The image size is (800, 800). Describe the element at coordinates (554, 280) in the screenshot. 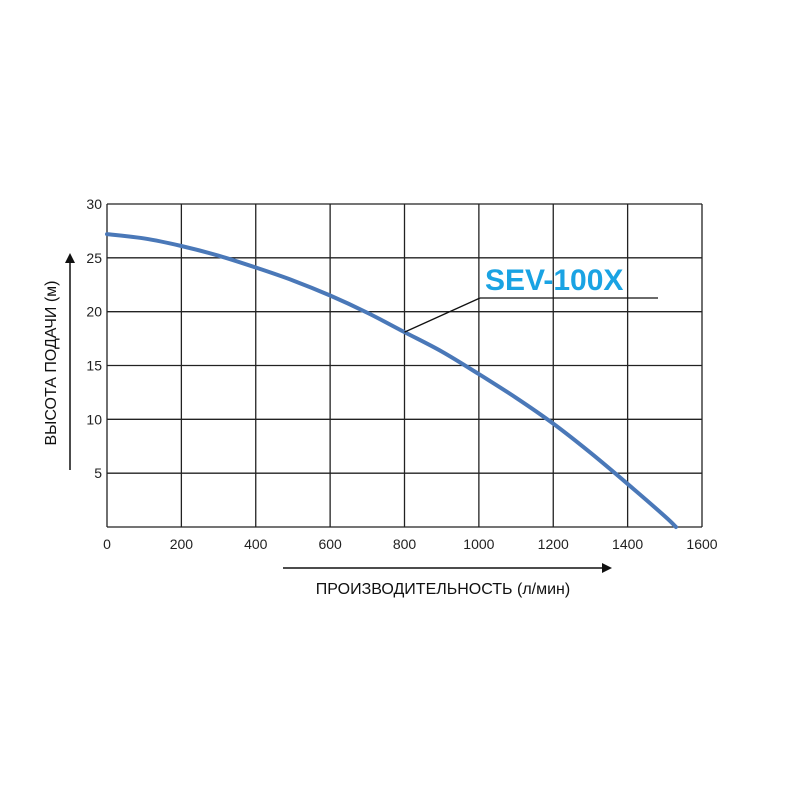

I see `series-label: SEV-100X` at that location.